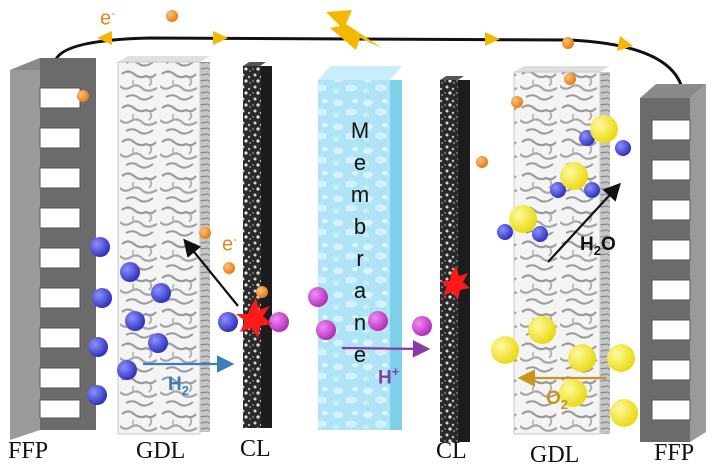 The width and height of the screenshot is (715, 470). What do you see at coordinates (389, 376) in the screenshot?
I see `hplus-label: H+` at bounding box center [389, 376].